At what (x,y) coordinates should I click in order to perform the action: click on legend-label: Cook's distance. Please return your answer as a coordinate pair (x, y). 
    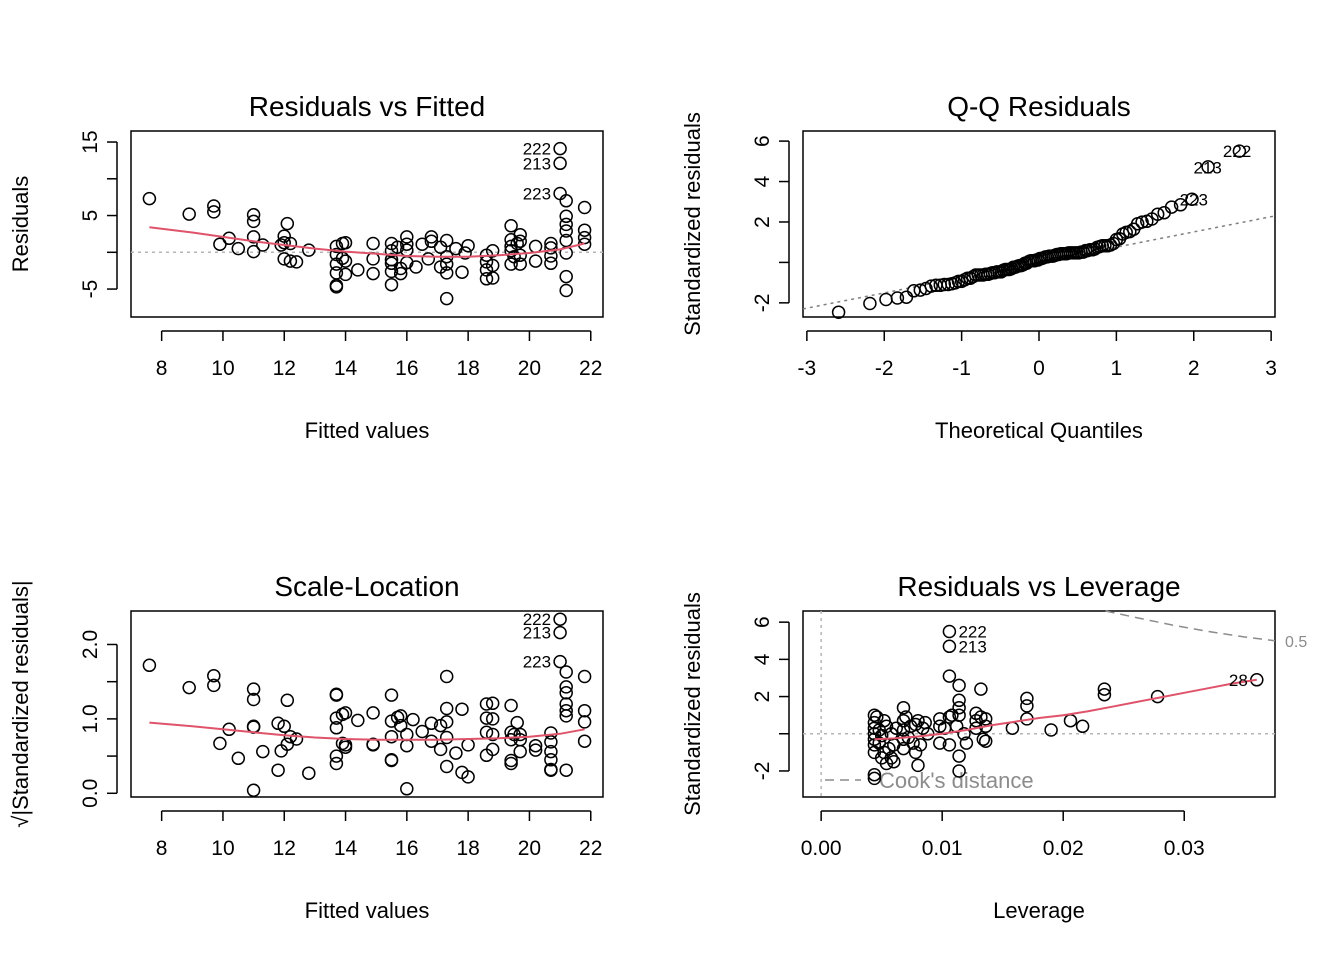
    Looking at the image, I should click on (956, 780).